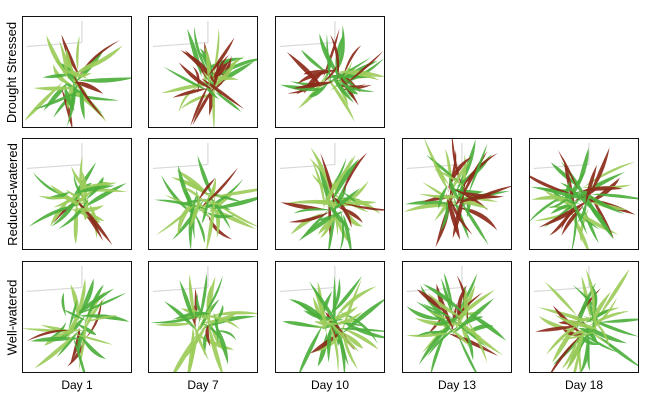  What do you see at coordinates (12, 72) in the screenshot?
I see `row-label-drought: Drought Stressed` at bounding box center [12, 72].